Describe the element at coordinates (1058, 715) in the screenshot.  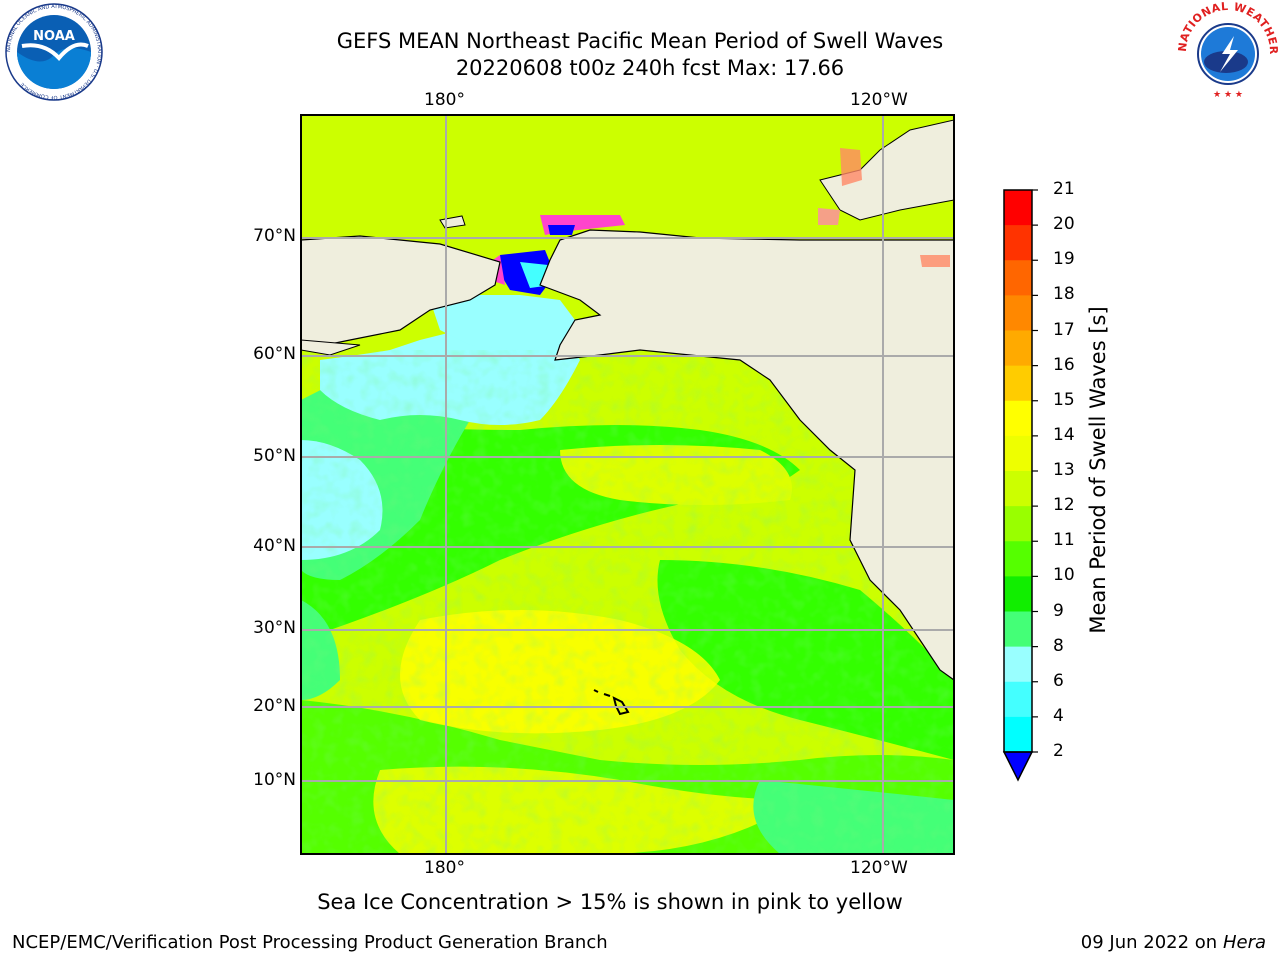
I see `colorbar-tick-label: 4` at that location.